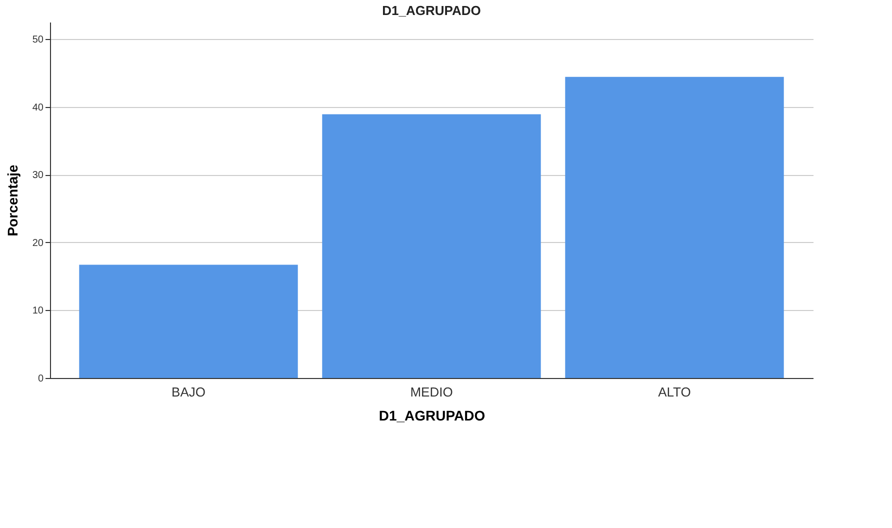 Image resolution: width=892 pixels, height=528 pixels. What do you see at coordinates (38, 40) in the screenshot?
I see `y-tick-label: 50` at bounding box center [38, 40].